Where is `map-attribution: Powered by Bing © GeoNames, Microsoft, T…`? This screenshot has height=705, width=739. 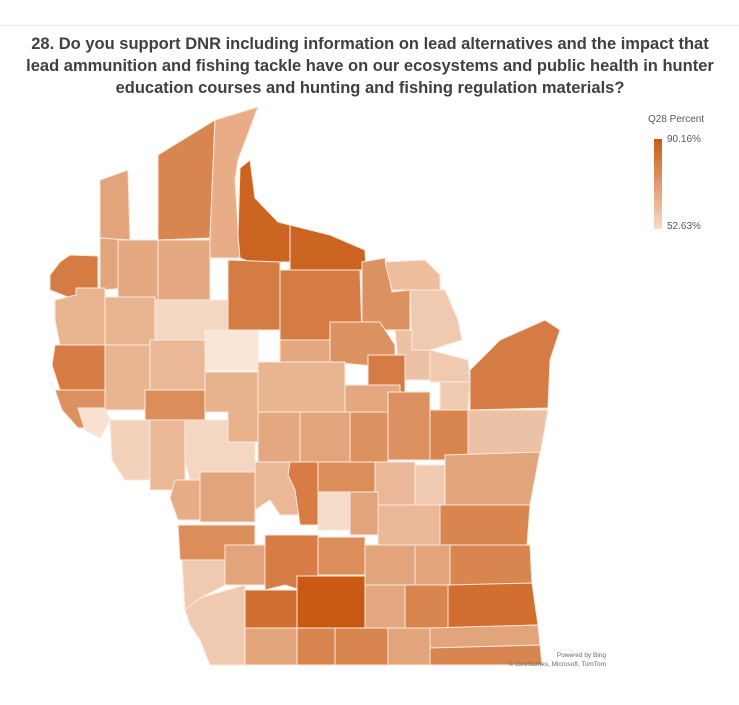 map-attribution: Powered by Bing © GeoNames, Microsoft, T… is located at coordinates (558, 660).